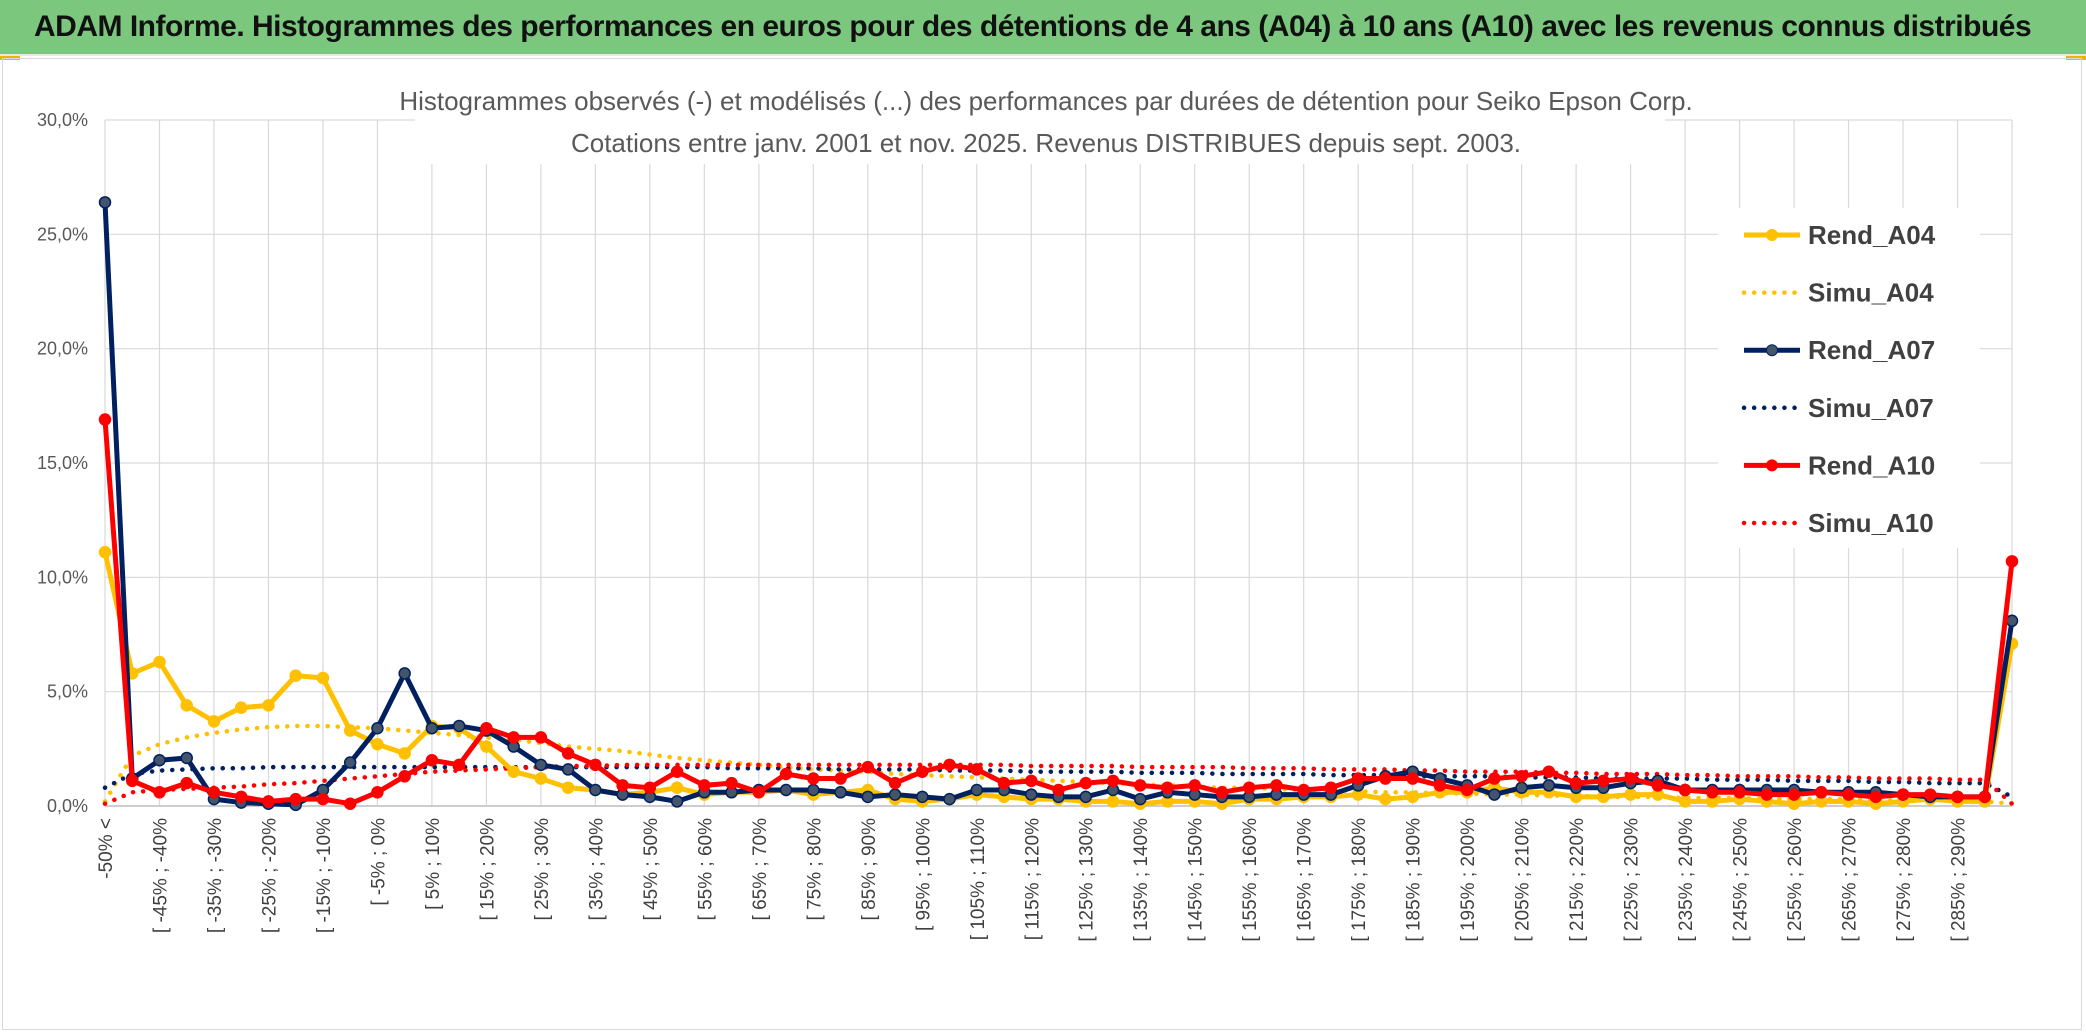  I want to click on x-tick-label: [ 5% ; 10%, so click(433, 864).